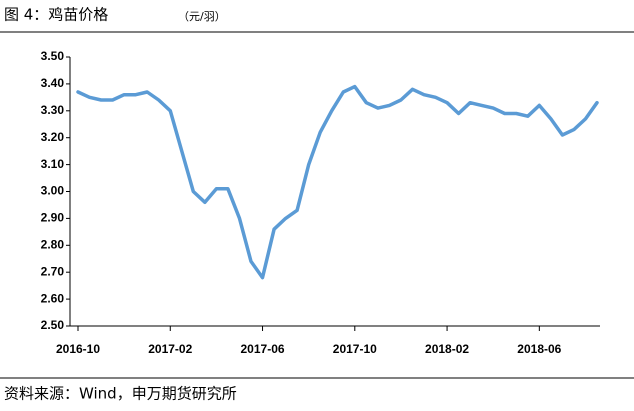 The width and height of the screenshot is (634, 411). Describe the element at coordinates (355, 349) in the screenshot. I see `x-tick-label: 2017-10` at that location.